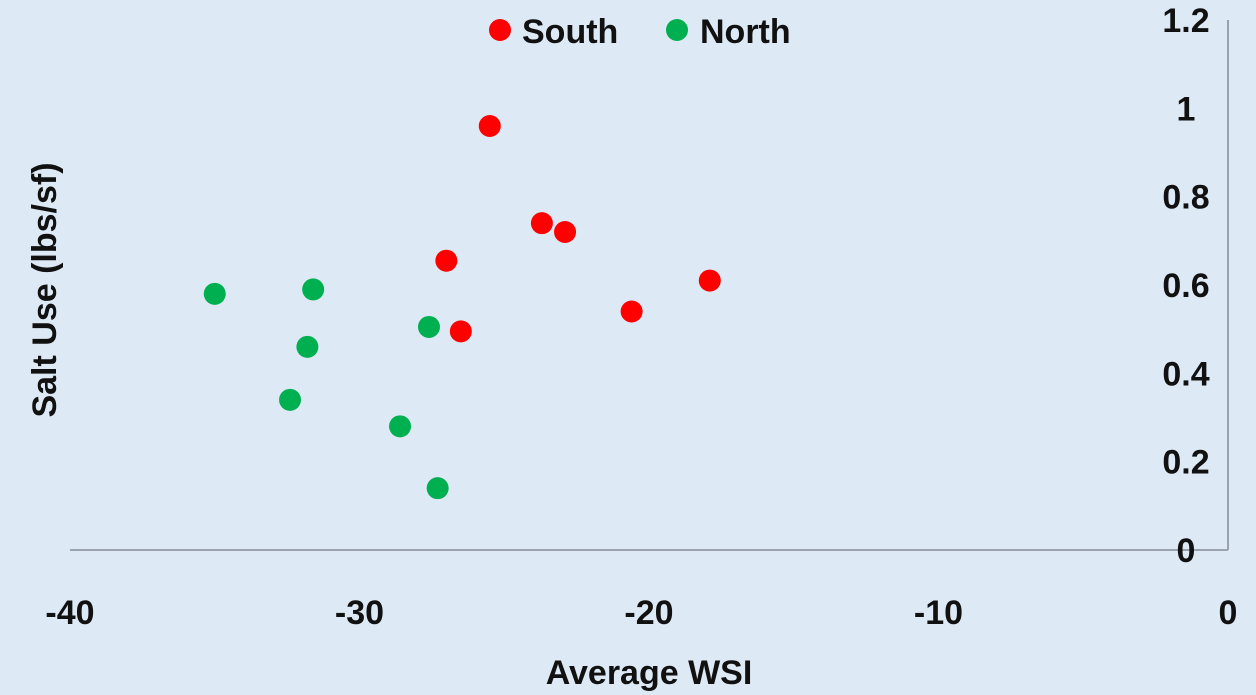 The height and width of the screenshot is (695, 1256). I want to click on legend: South North, so click(640, 32).